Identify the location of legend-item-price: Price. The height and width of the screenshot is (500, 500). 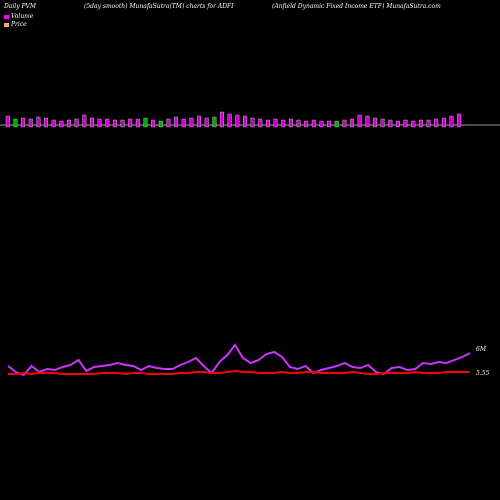
(15, 24).